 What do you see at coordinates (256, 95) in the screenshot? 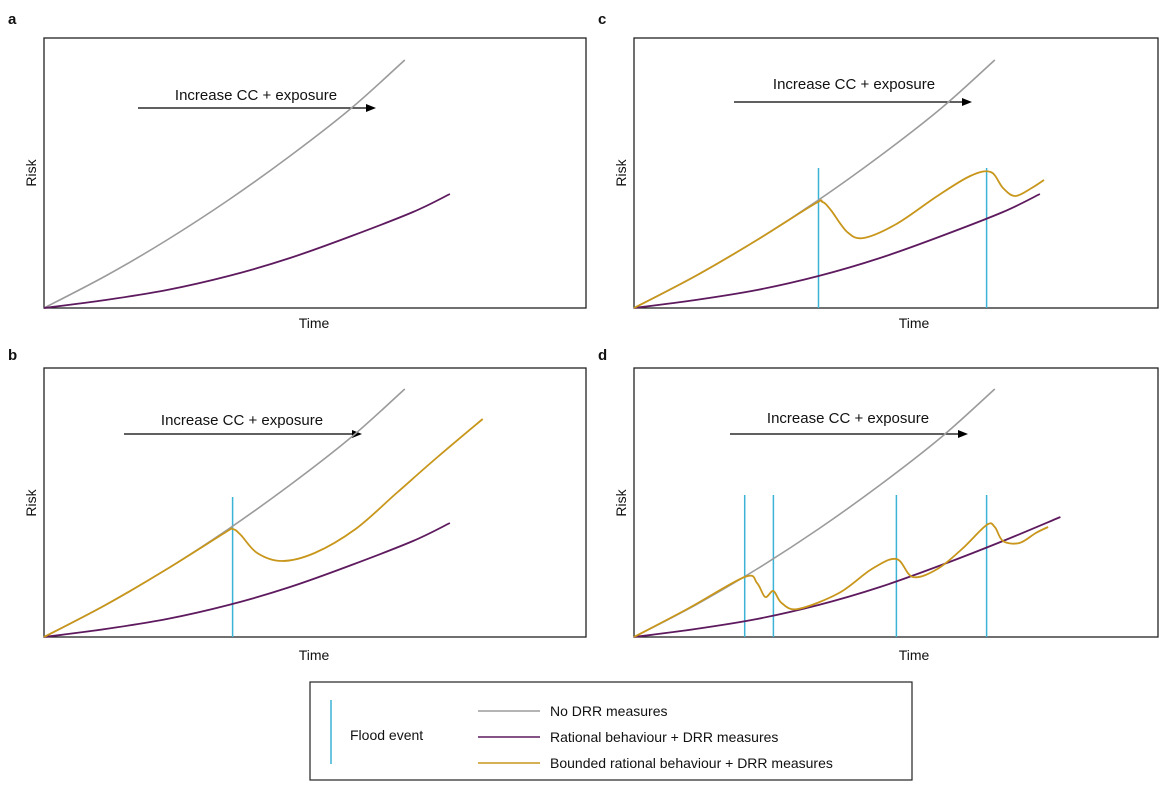
I see `annotation-a: Increase CC + exposure` at bounding box center [256, 95].